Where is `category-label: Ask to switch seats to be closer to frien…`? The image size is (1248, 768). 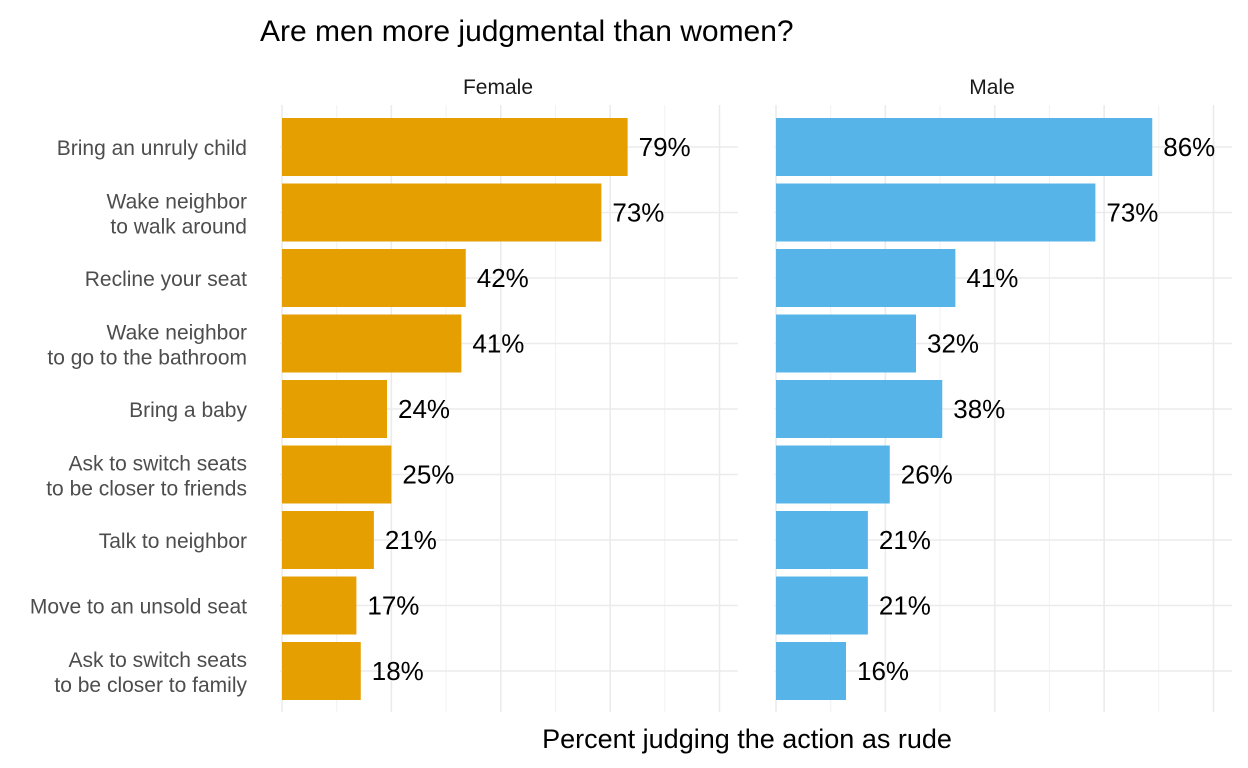
category-label: Ask to switch seats to be closer to frien… is located at coordinates (146, 477).